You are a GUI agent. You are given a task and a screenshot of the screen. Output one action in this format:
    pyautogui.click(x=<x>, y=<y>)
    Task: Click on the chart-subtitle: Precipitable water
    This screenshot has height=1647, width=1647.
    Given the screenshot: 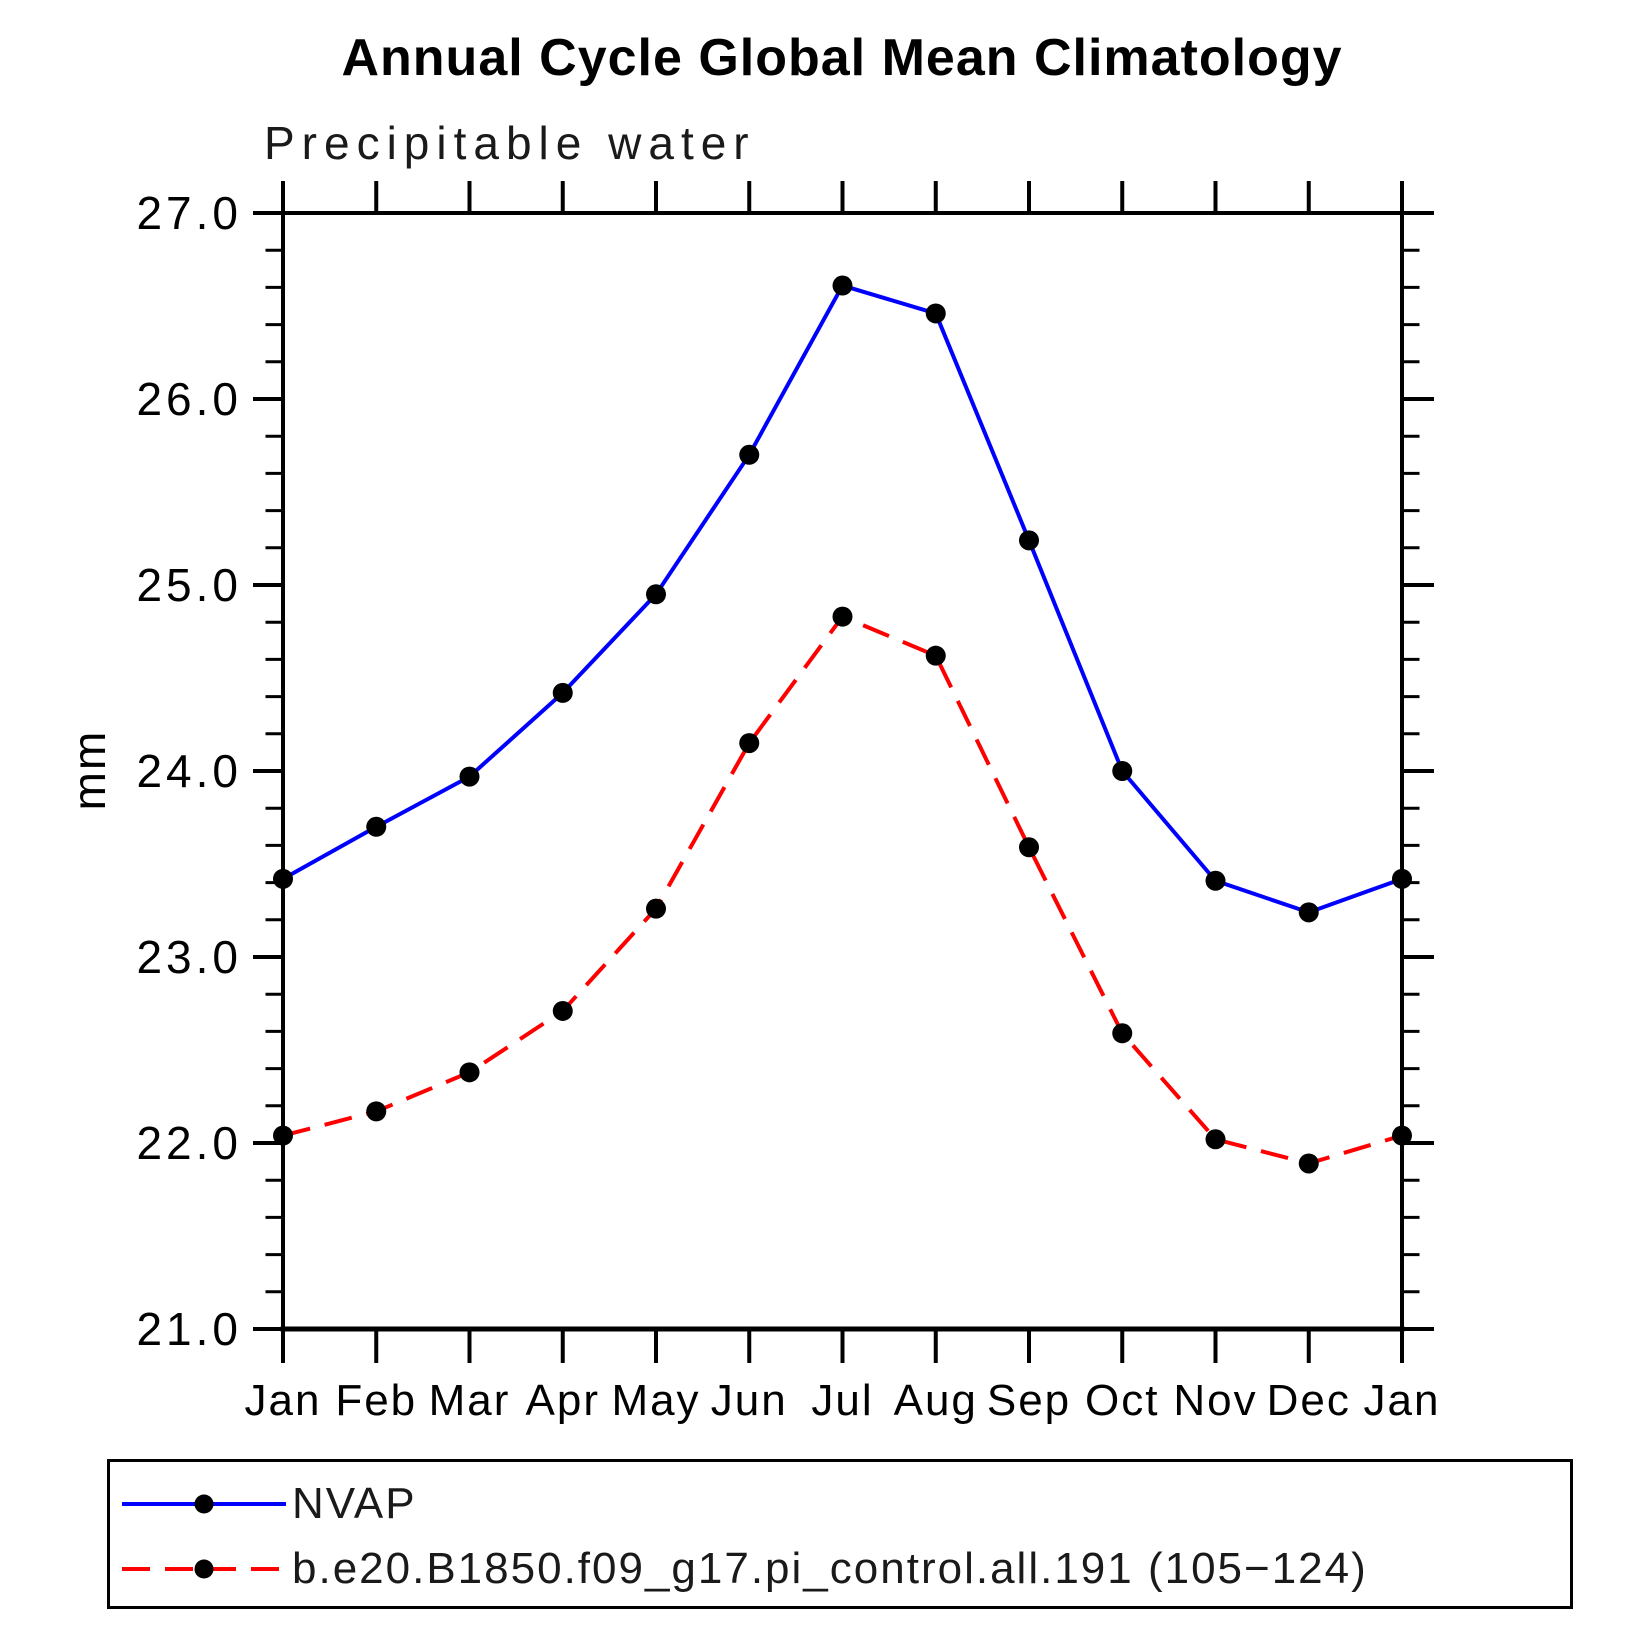 What is the action you would take?
    pyautogui.click(x=510, y=143)
    